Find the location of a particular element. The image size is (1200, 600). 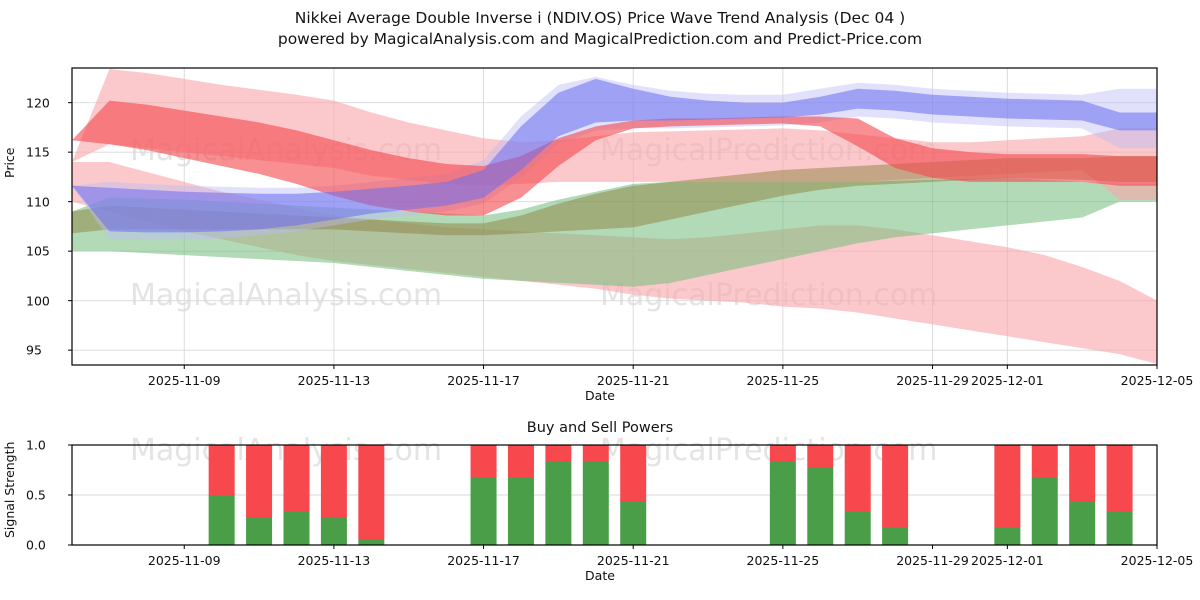

signal-xtick: 2025-11-13 is located at coordinates (334, 560).